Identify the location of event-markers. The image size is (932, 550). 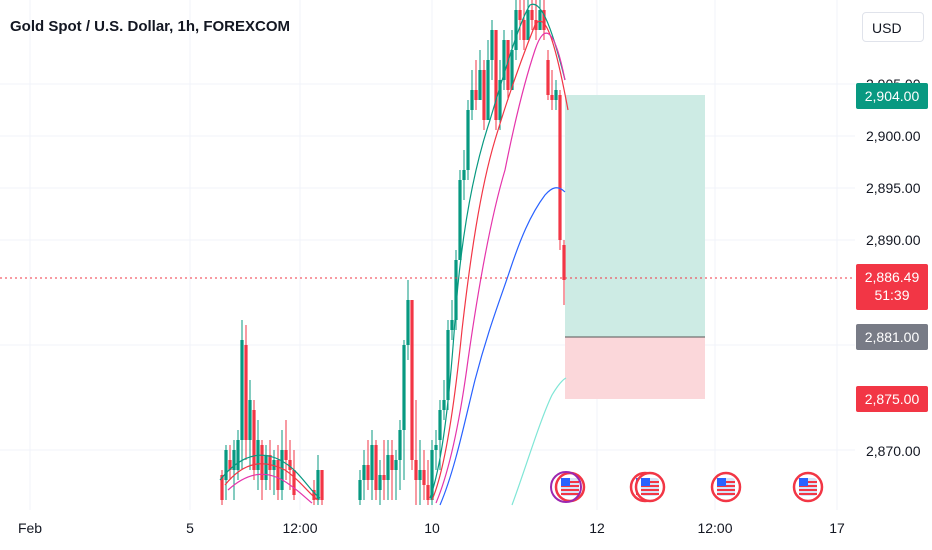
(687, 487).